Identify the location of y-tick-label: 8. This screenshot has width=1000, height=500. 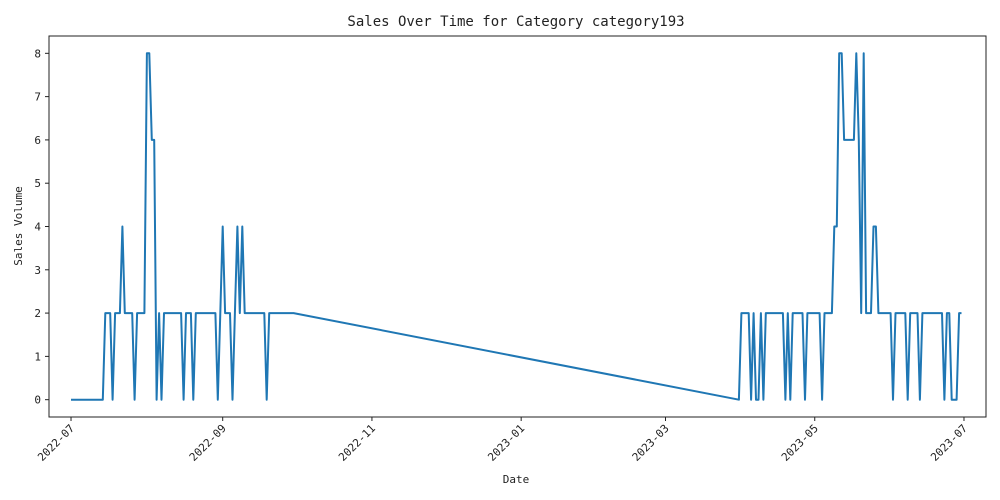
(37, 53).